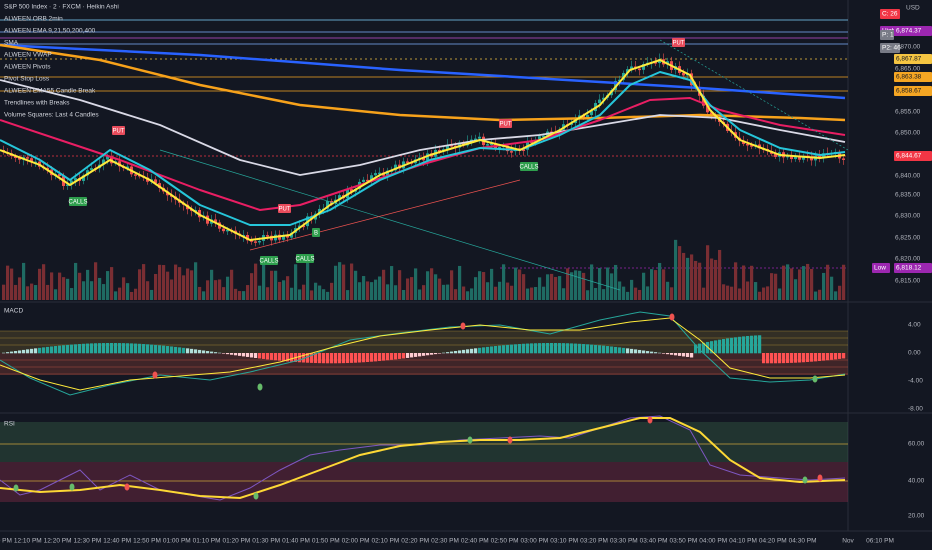 The image size is (932, 550). Describe the element at coordinates (880, 268) in the screenshot. I see `low-label: Low` at that location.